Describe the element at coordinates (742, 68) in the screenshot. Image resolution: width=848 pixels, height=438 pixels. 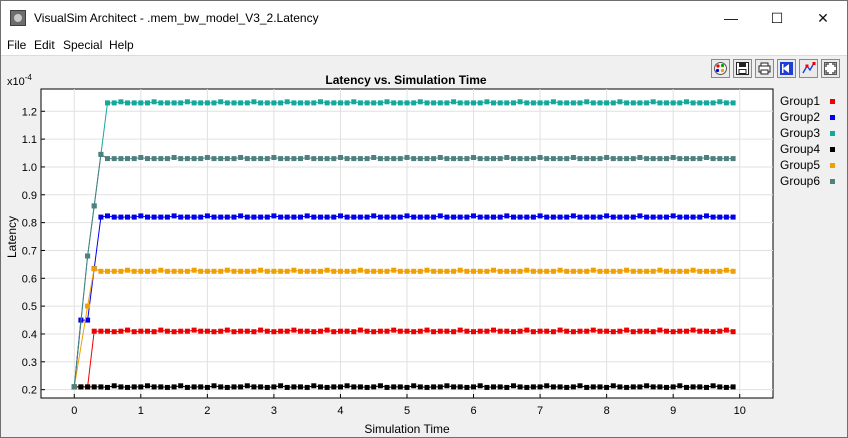
I see `save-button` at that location.